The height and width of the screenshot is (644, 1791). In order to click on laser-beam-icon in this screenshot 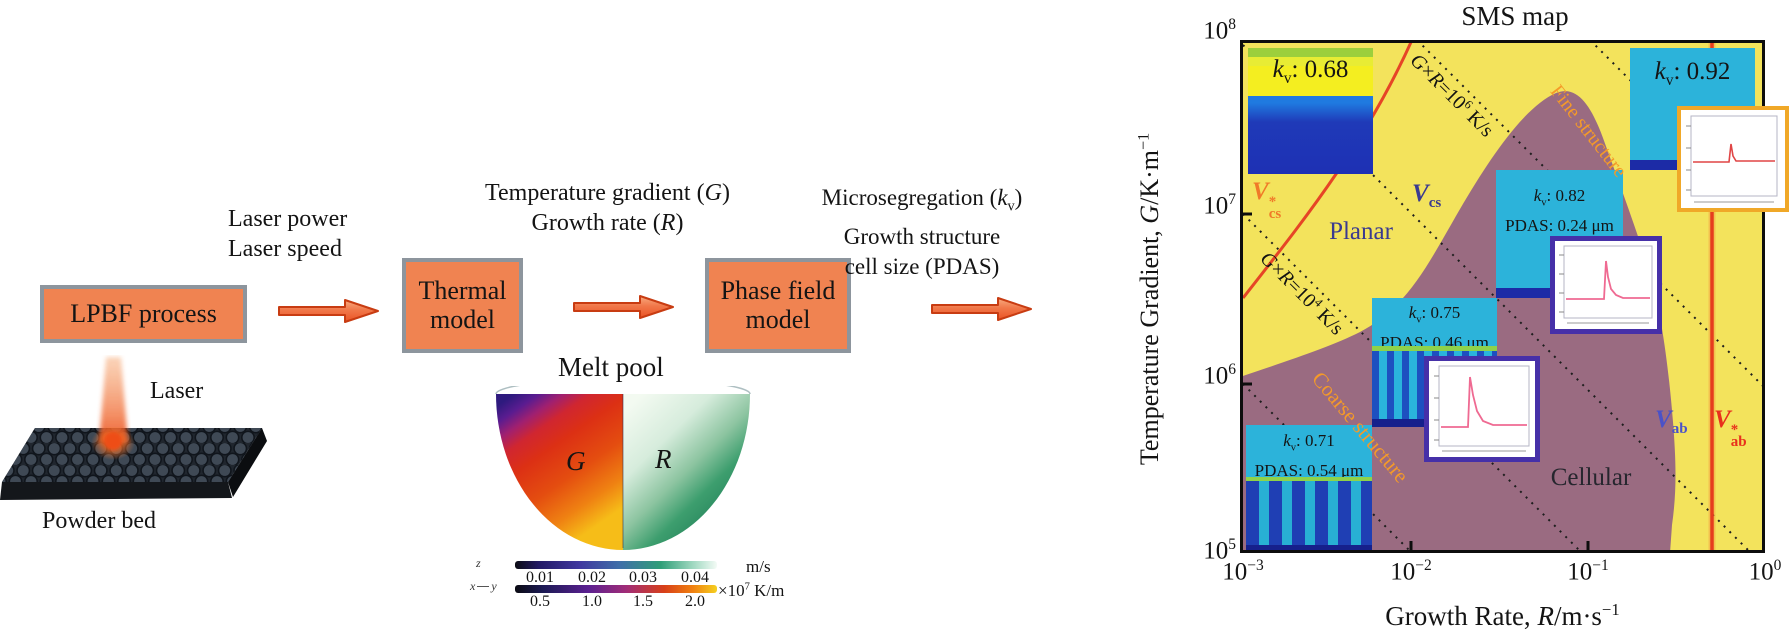, I will do `click(113, 400)`.